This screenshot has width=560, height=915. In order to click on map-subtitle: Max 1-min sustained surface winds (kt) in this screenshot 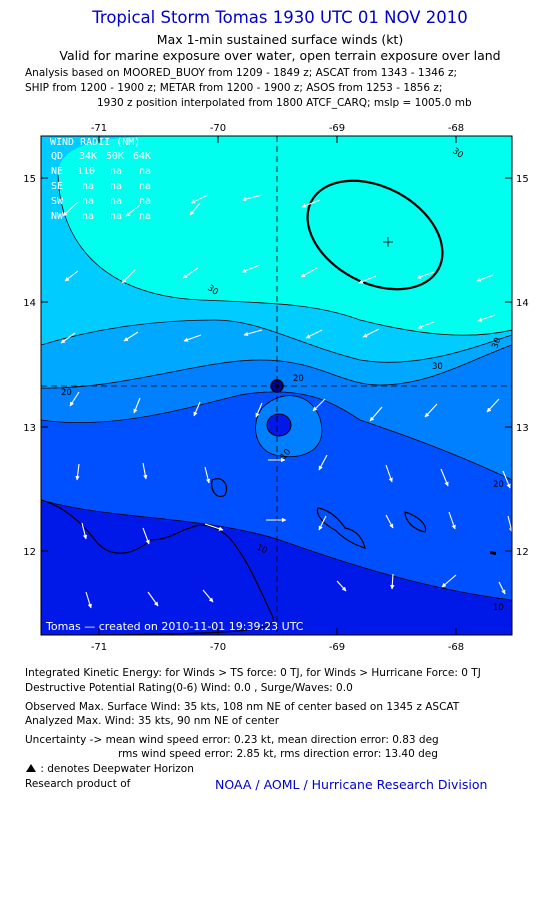, I will do `click(280, 39)`.